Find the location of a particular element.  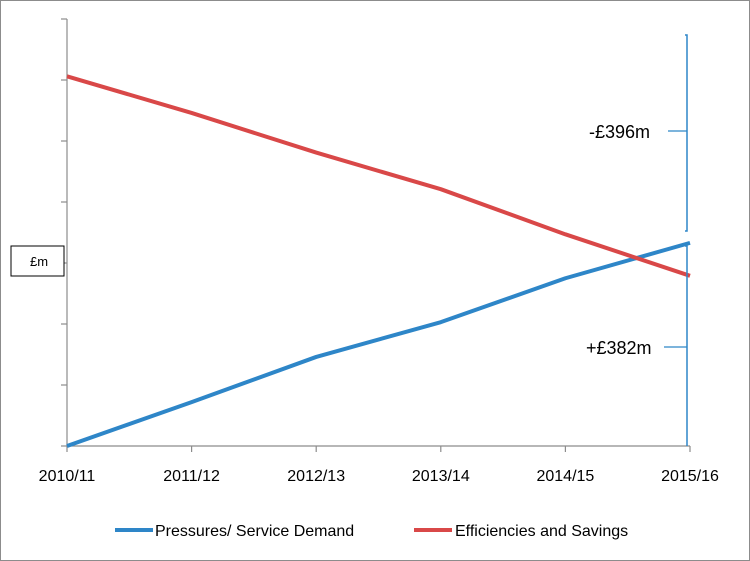

y-axis-label: £m is located at coordinates (39, 261).